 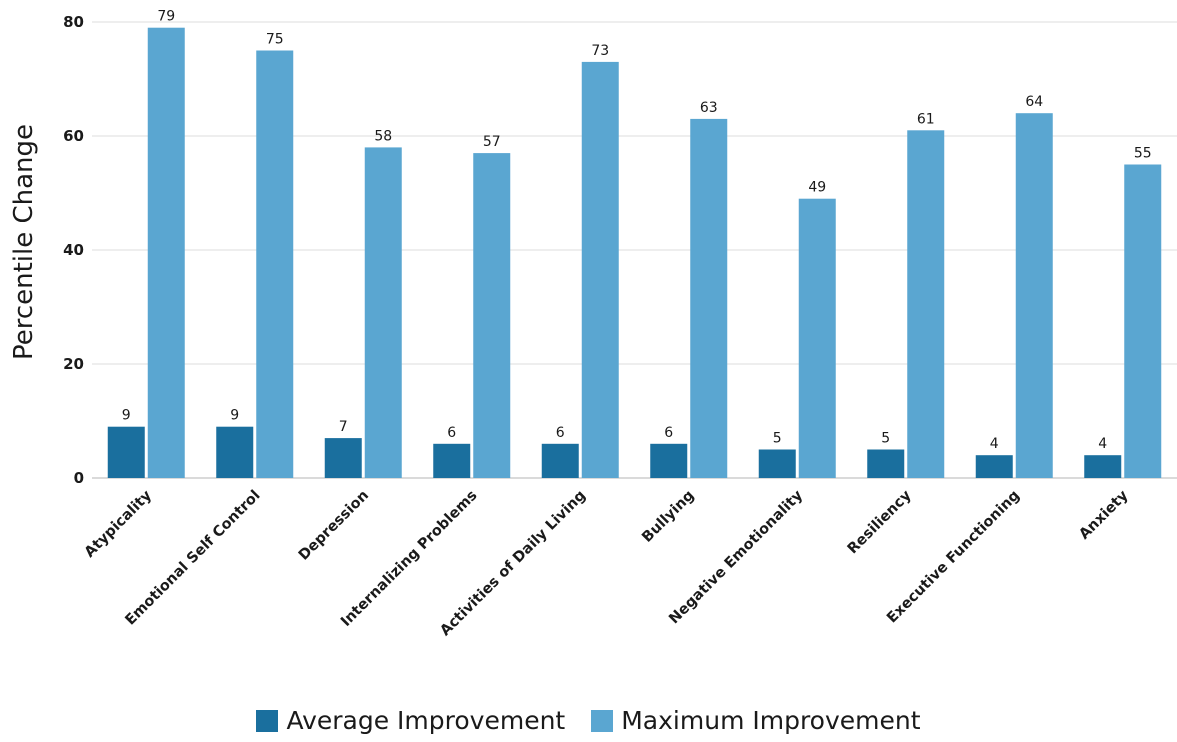 What do you see at coordinates (668, 517) in the screenshot?
I see `x-tick-label-5: Bullying` at bounding box center [668, 517].